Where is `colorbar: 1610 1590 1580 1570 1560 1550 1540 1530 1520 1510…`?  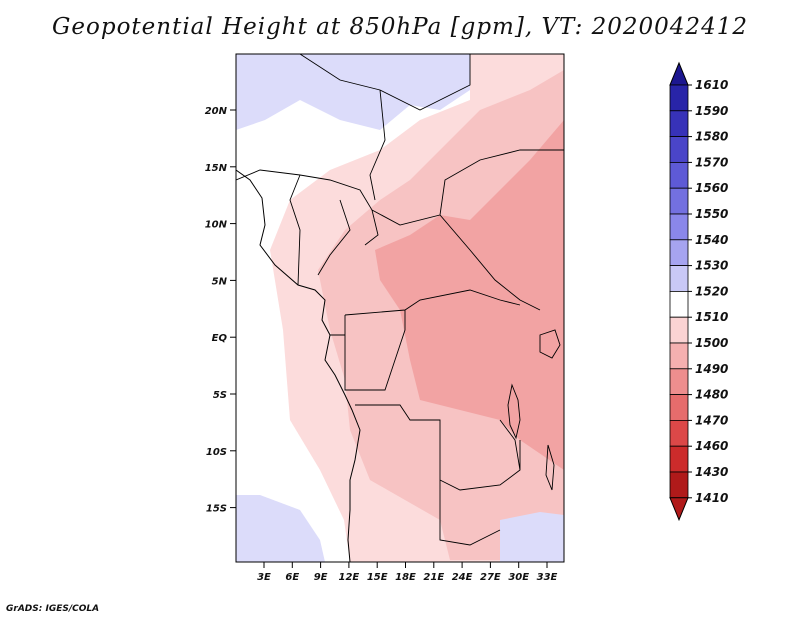 colorbar: 1610 1590 1580 1570 1560 1550 1540 1530 1520 1510… is located at coordinates (698, 291).